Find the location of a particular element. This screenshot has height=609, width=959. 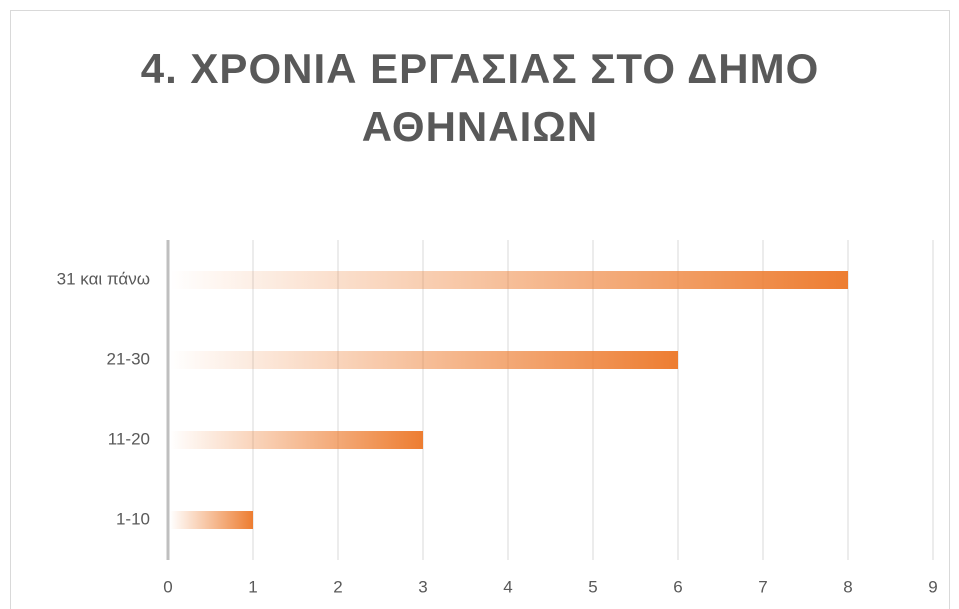

x-tick-label: 2 is located at coordinates (337, 586).